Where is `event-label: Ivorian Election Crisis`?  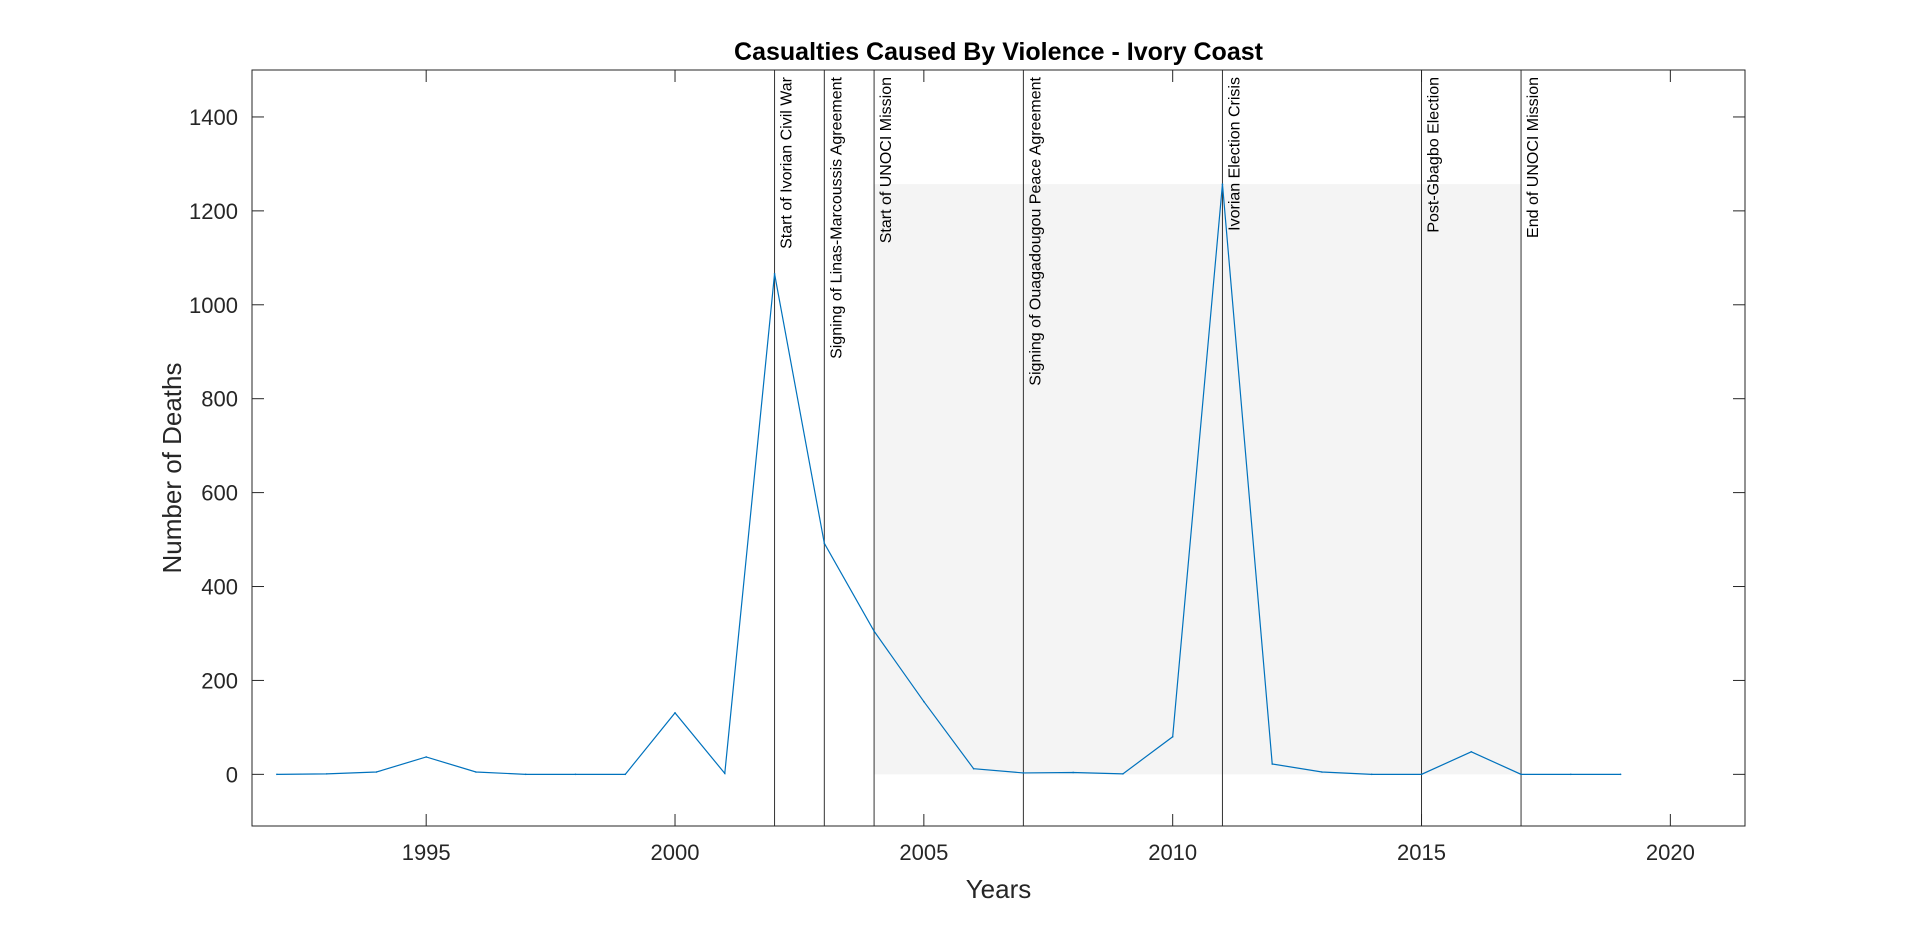
event-label: Ivorian Election Crisis is located at coordinates (1234, 154).